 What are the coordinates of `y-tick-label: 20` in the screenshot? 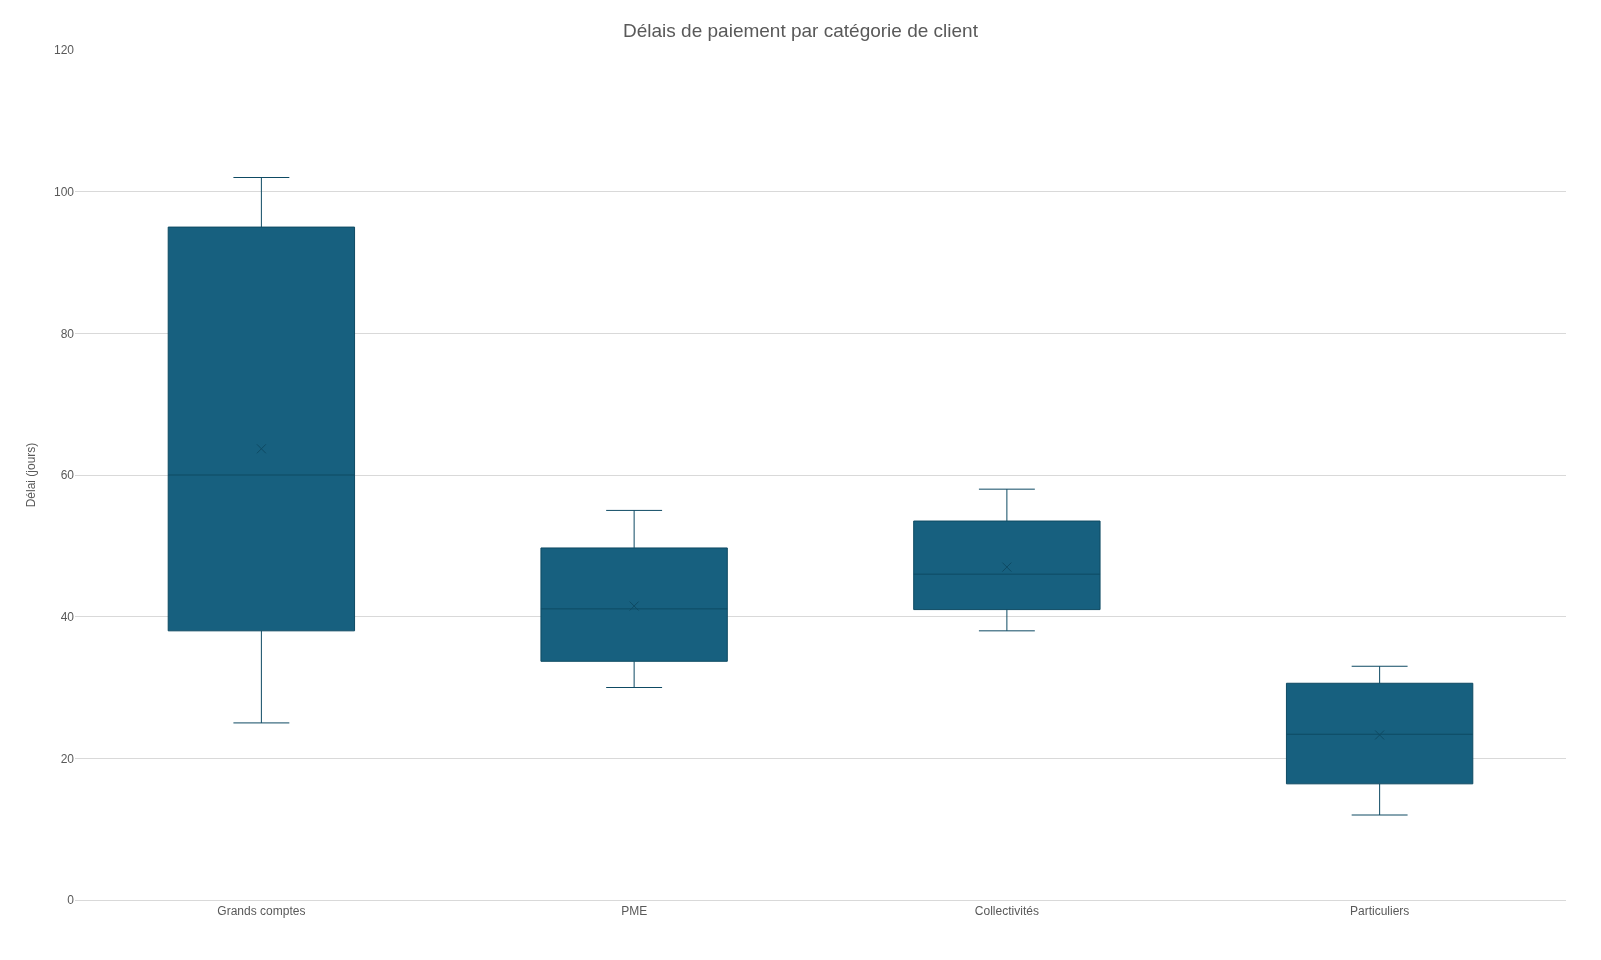 It's located at (67, 758).